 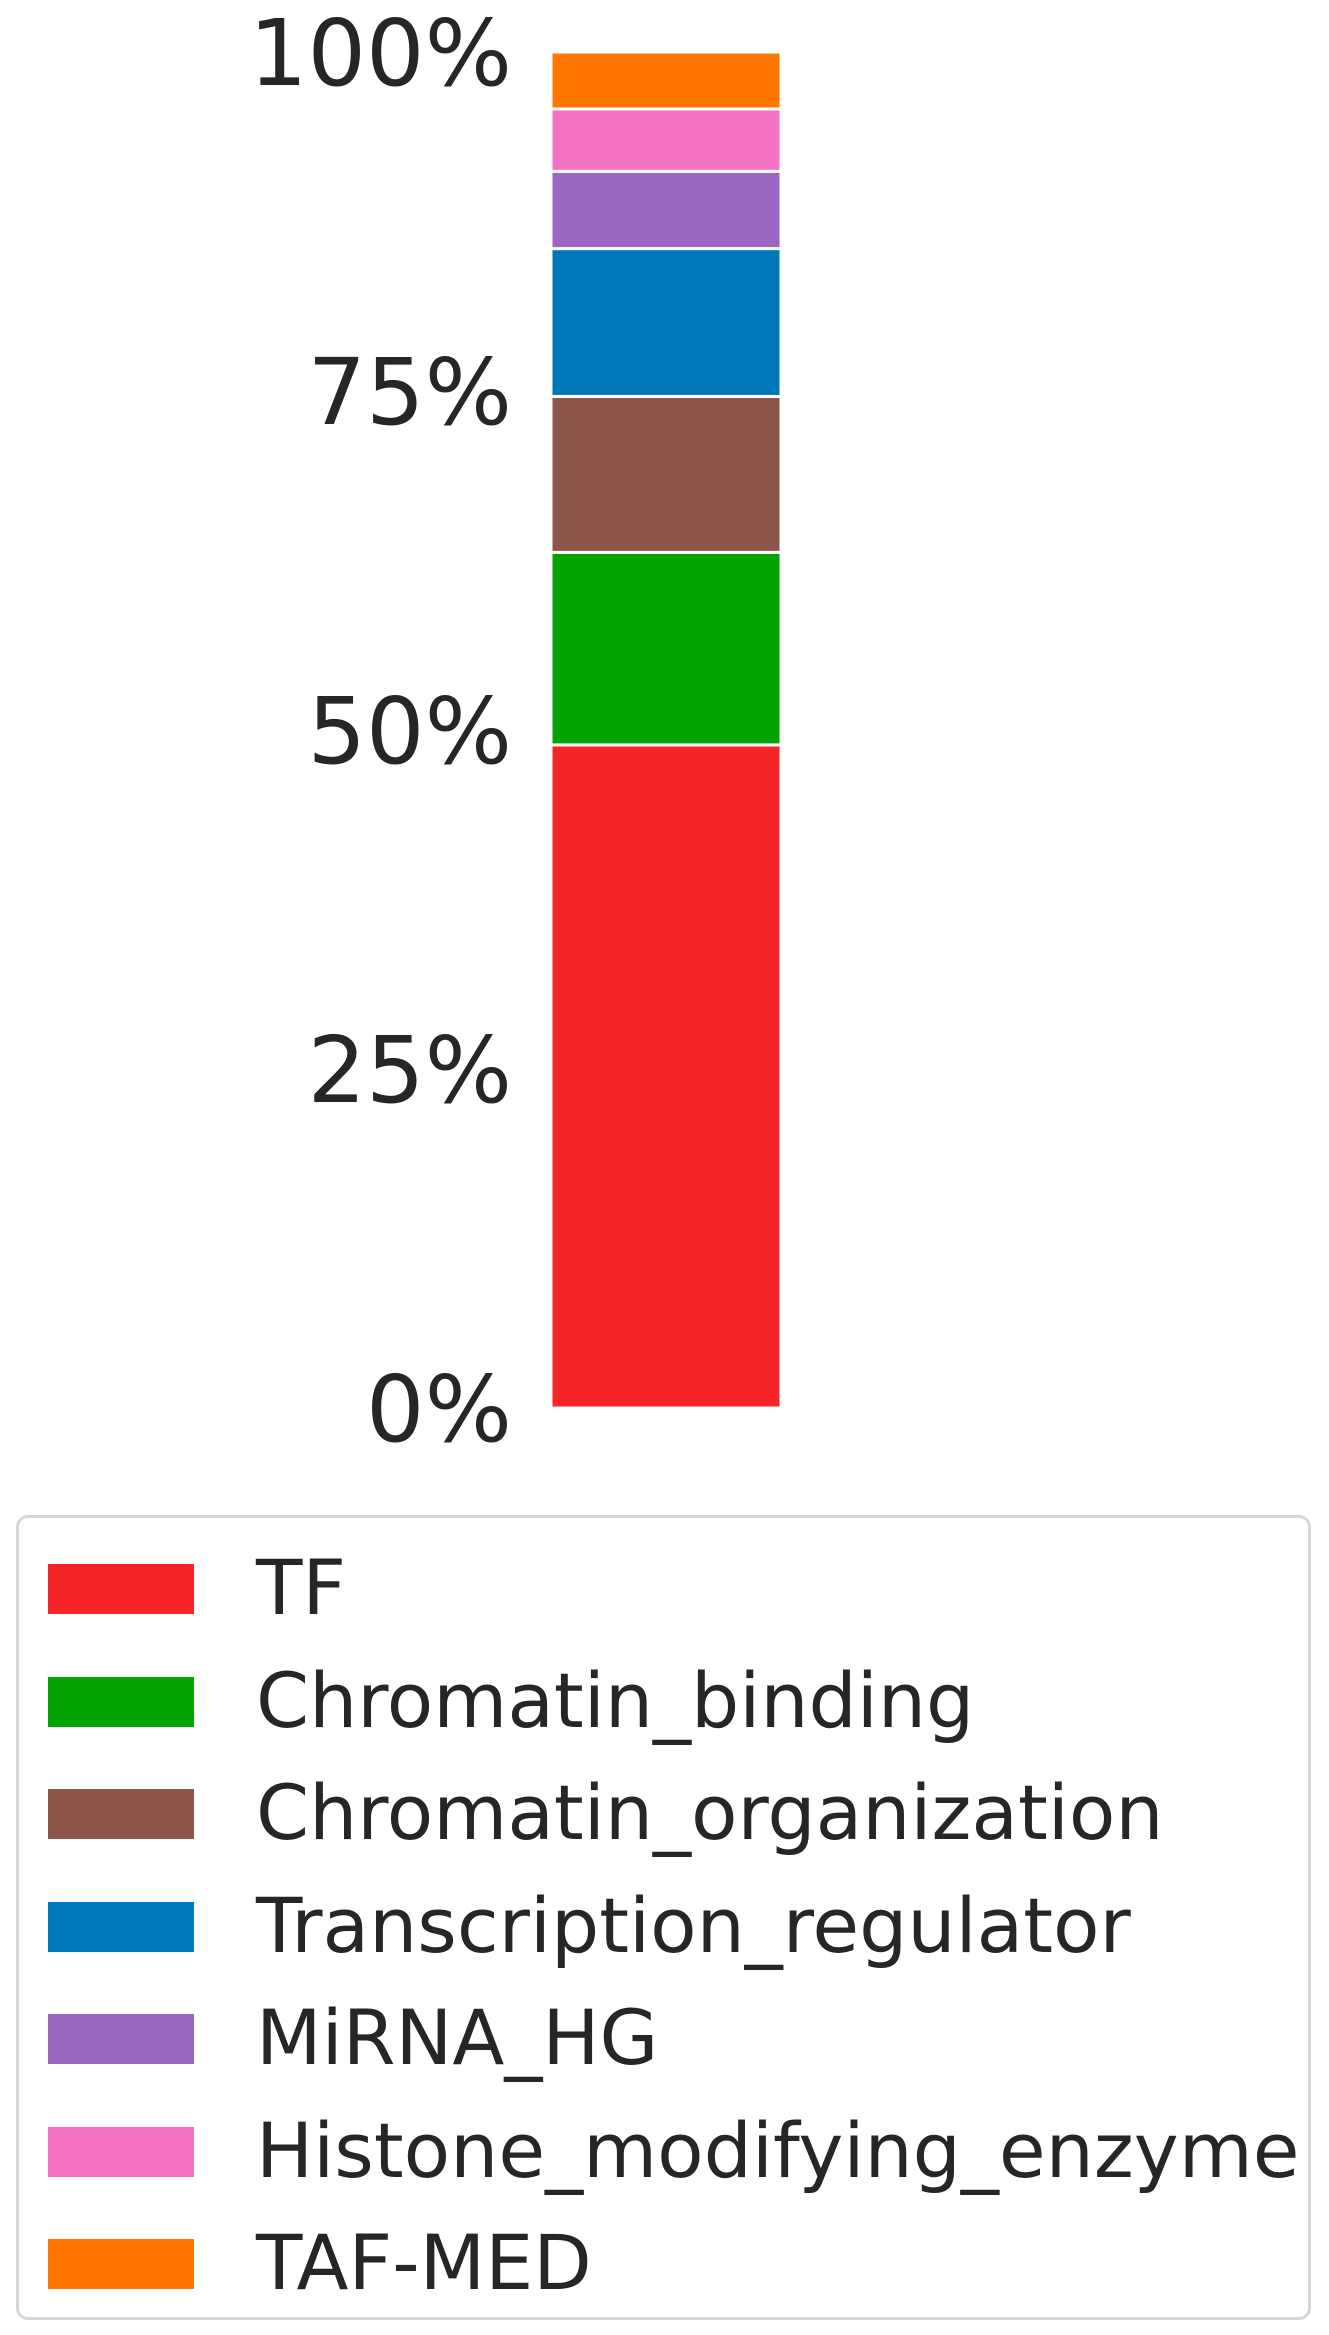 I want to click on y-axis: 0% 25% 50% 75% 100%, so click(x=380, y=731).